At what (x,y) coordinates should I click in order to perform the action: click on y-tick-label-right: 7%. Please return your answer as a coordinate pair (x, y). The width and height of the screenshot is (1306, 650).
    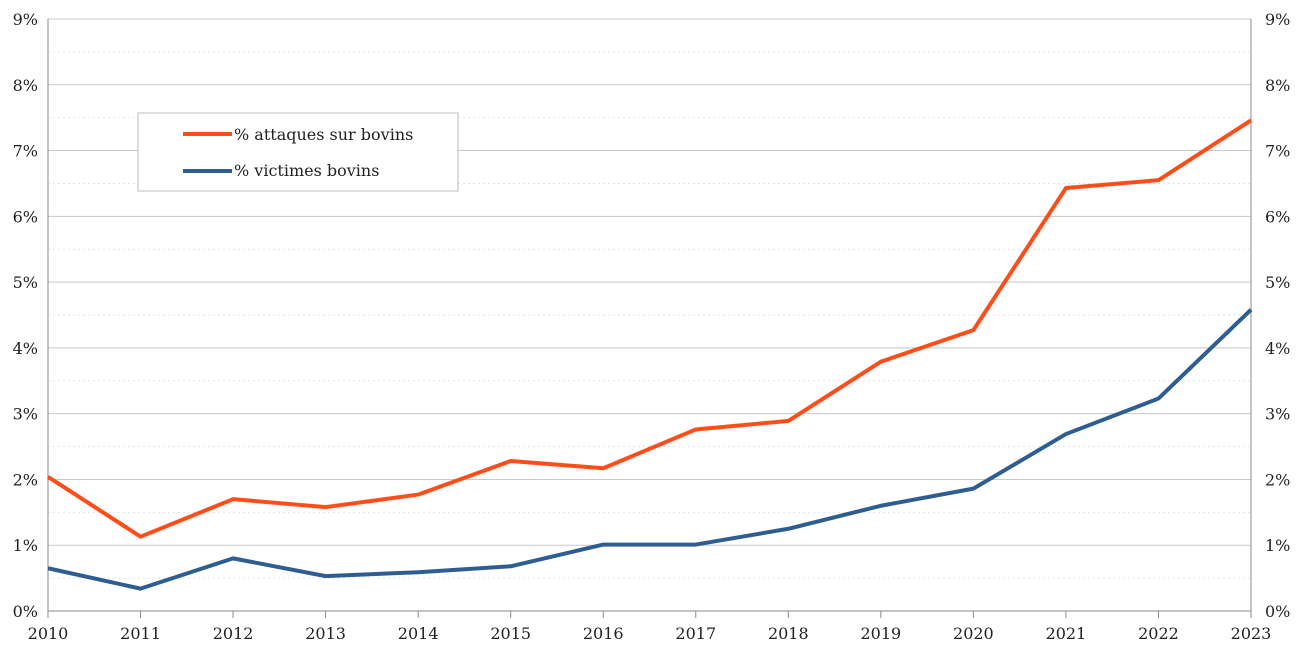
    Looking at the image, I should click on (1277, 151).